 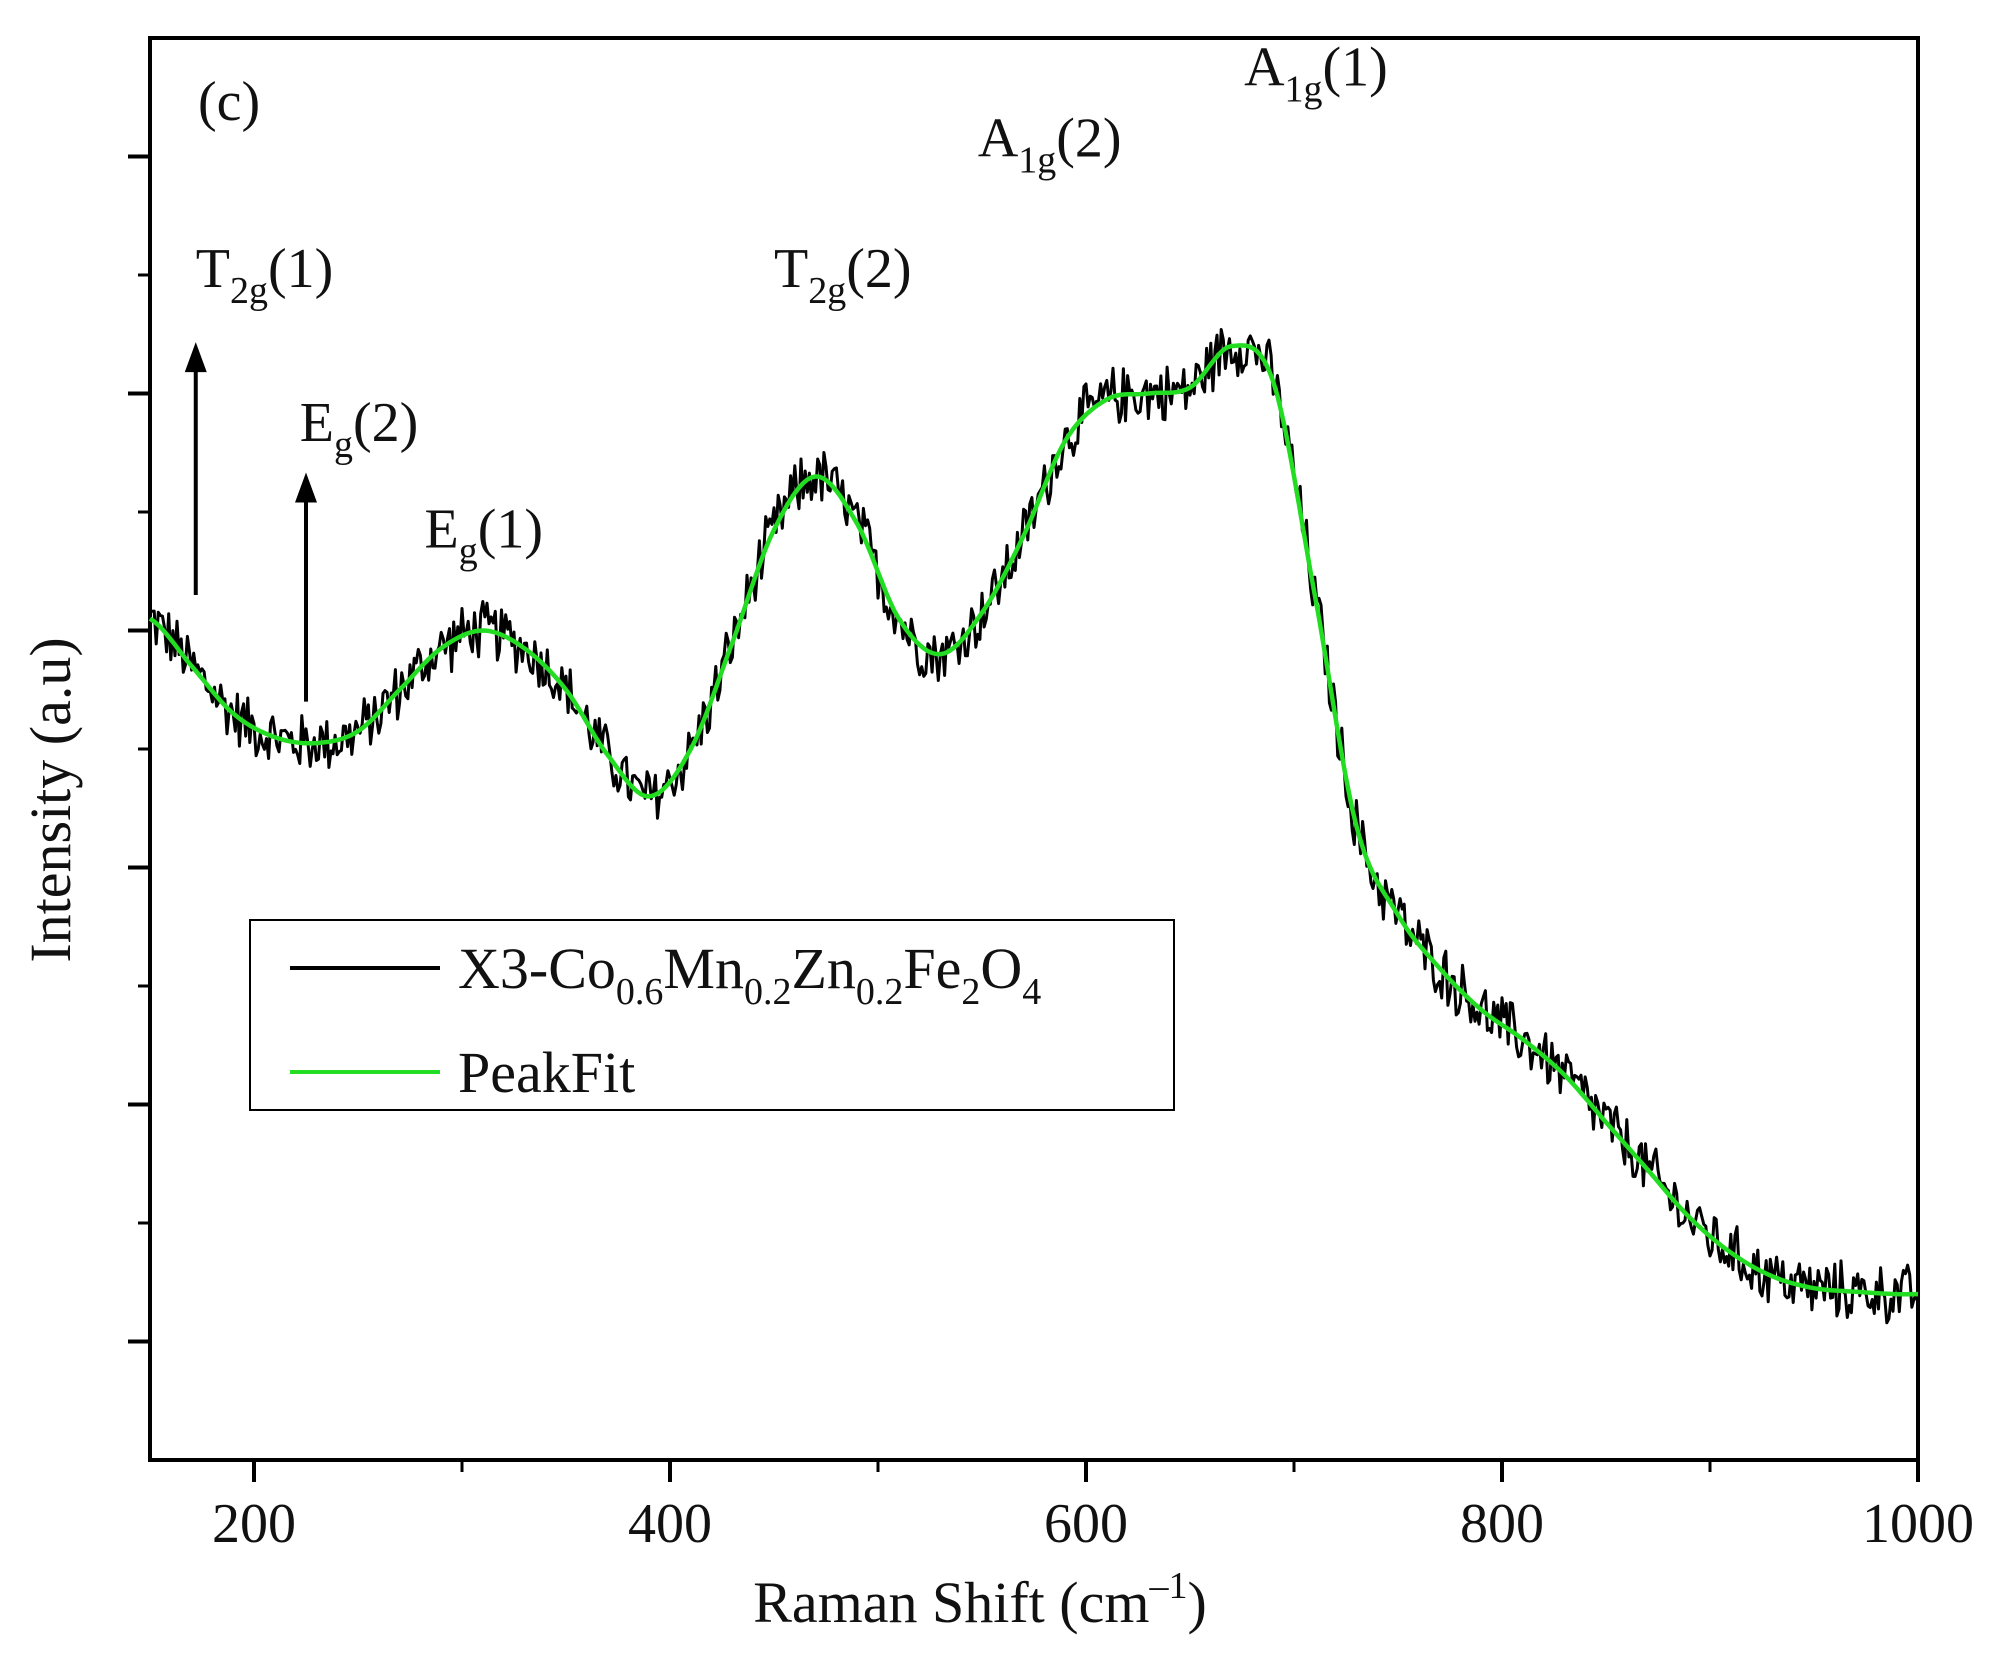 What do you see at coordinates (359, 429) in the screenshot?
I see `annotation-eg2: Eg(2)` at bounding box center [359, 429].